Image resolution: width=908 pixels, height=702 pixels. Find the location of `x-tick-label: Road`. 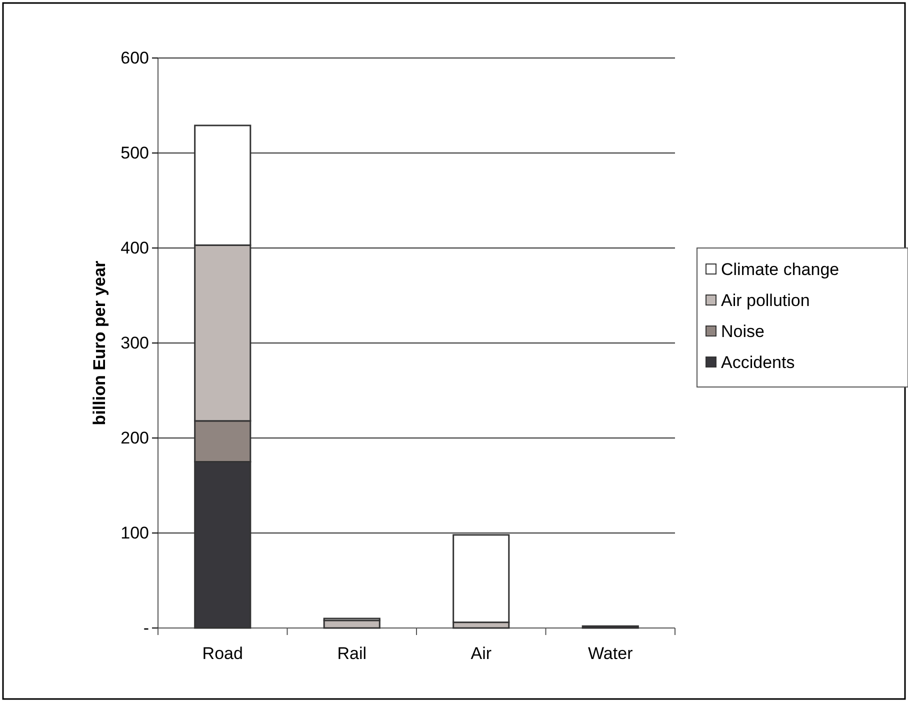

x-tick-label: Road is located at coordinates (222, 653).